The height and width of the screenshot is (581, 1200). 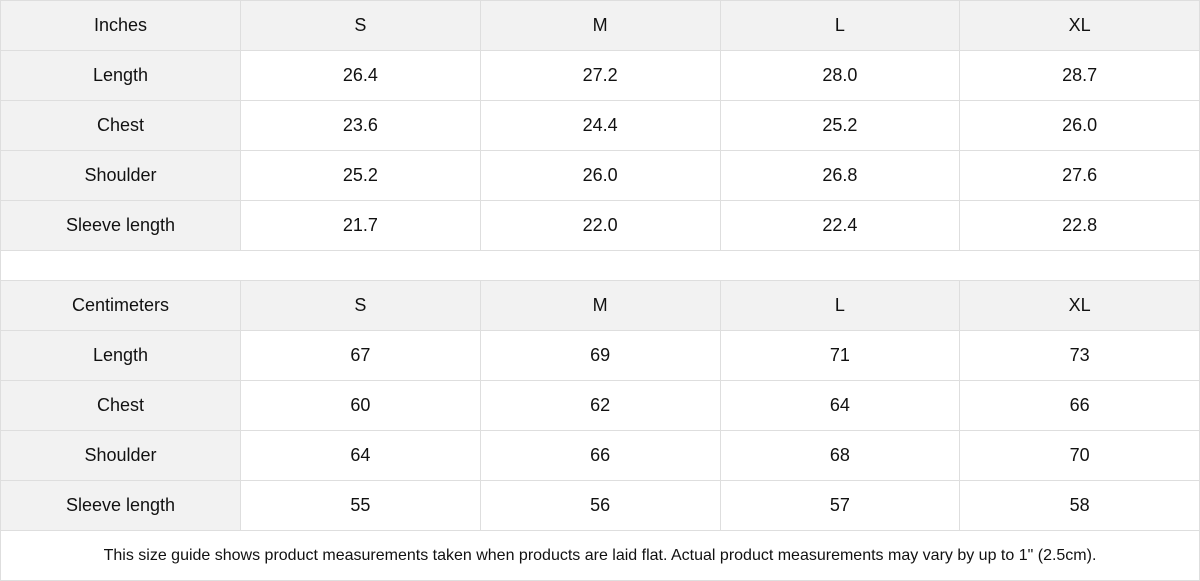 I want to click on measurement-cell: 69, so click(x=600, y=355).